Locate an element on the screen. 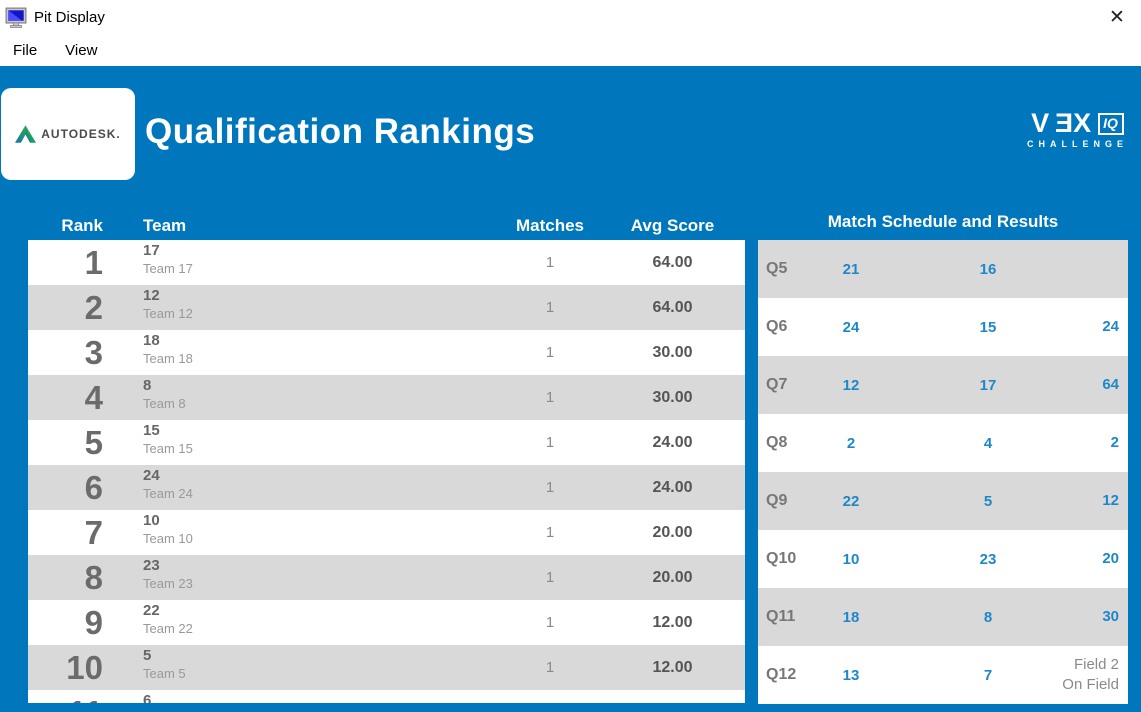 The image size is (1141, 712). rank-value: 6 is located at coordinates (93, 487).